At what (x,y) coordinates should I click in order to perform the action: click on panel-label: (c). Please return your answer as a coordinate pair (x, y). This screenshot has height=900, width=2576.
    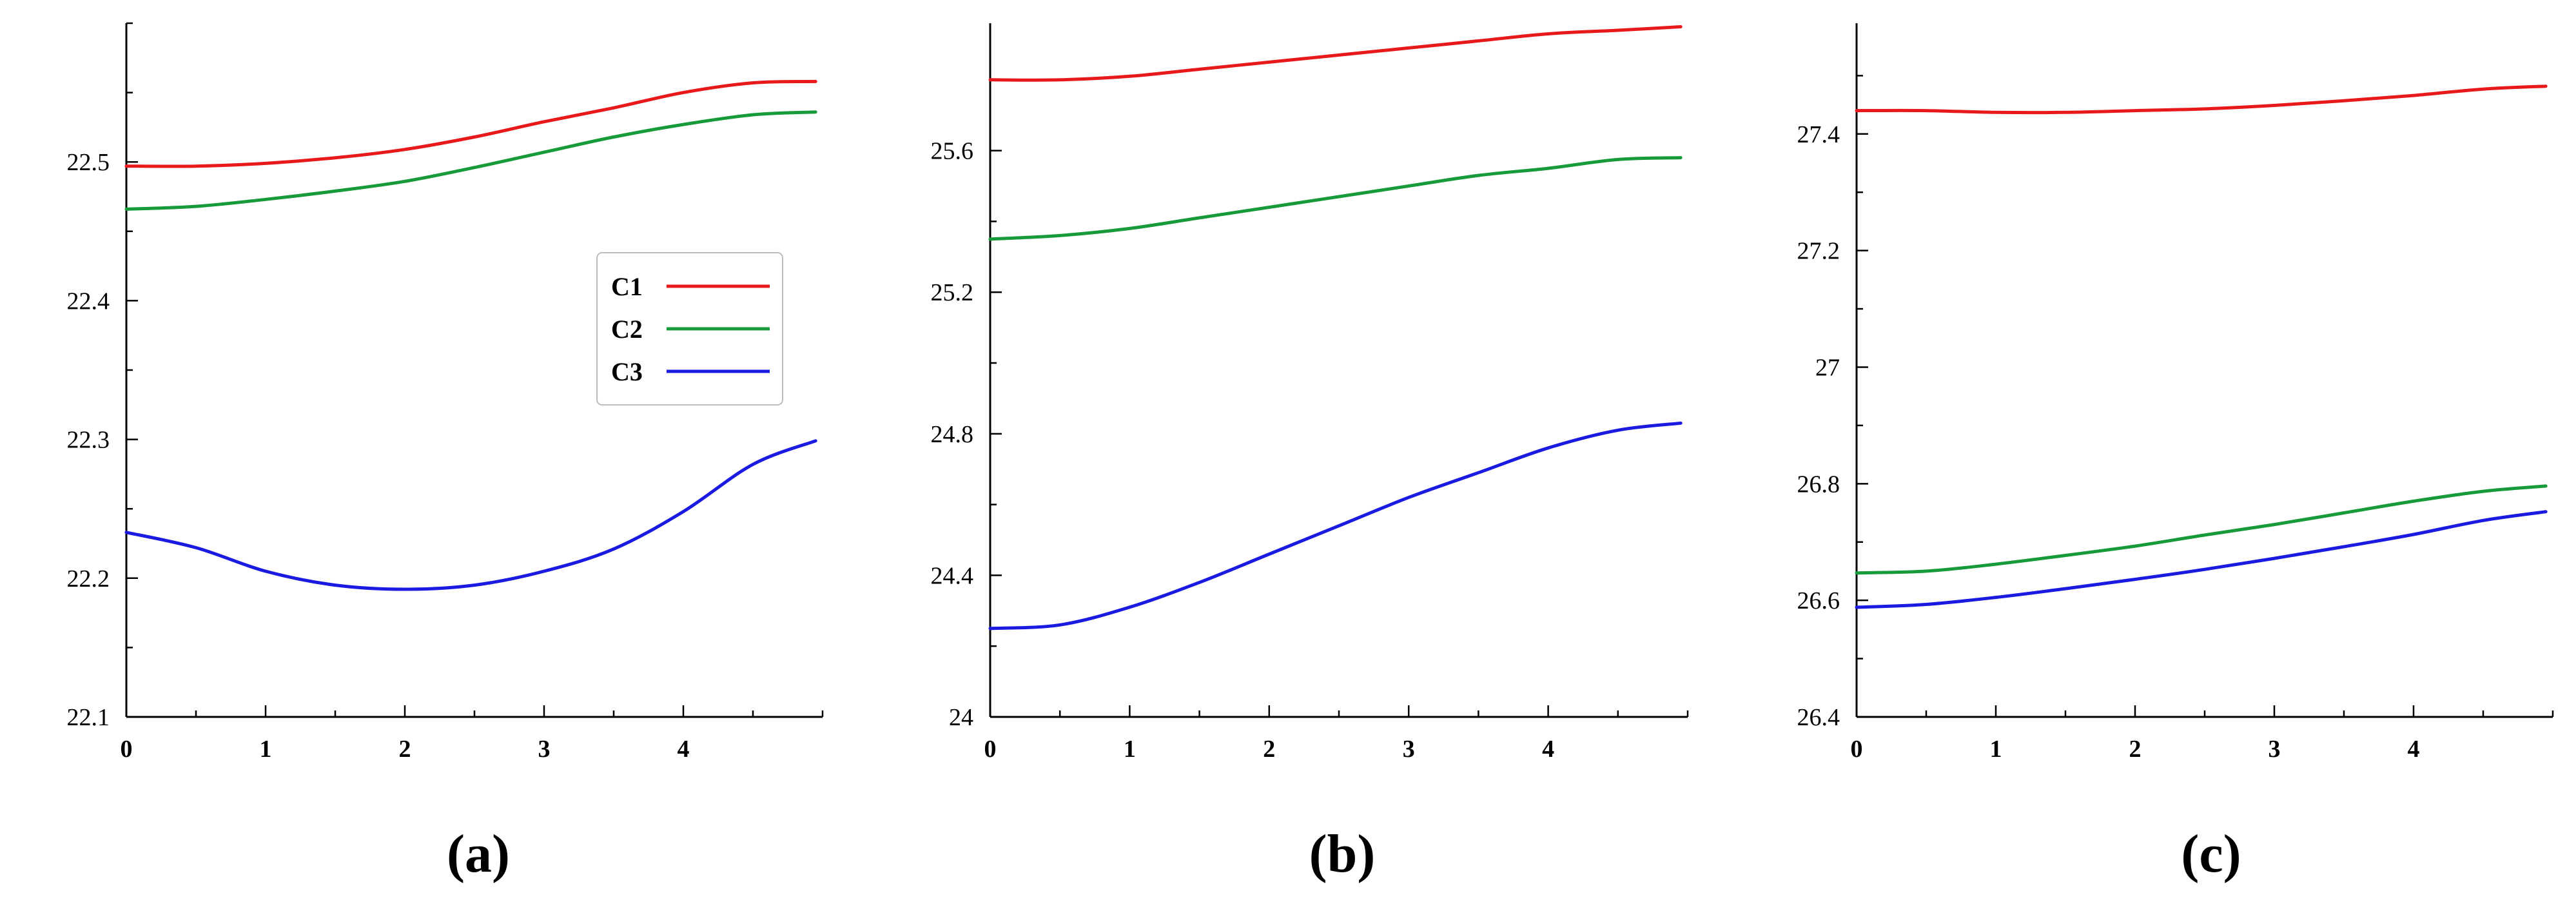
    Looking at the image, I should click on (2211, 854).